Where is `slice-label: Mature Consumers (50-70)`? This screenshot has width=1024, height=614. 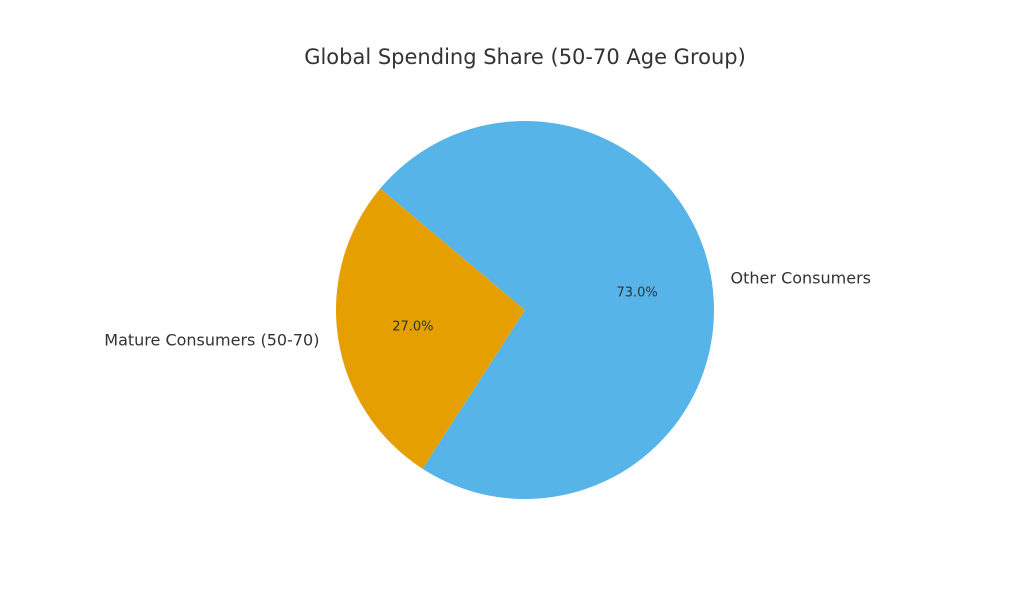
slice-label: Mature Consumers (50-70) is located at coordinates (211, 340).